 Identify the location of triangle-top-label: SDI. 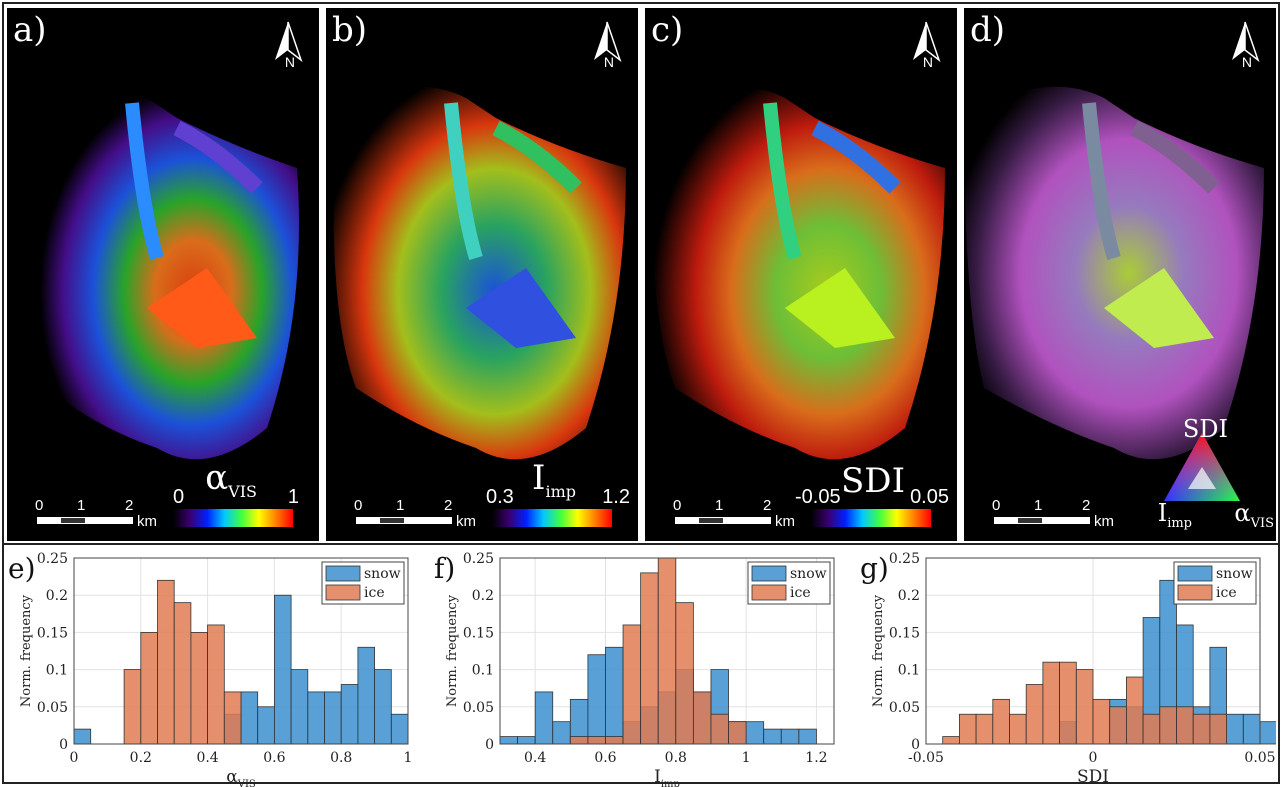
(1205, 429).